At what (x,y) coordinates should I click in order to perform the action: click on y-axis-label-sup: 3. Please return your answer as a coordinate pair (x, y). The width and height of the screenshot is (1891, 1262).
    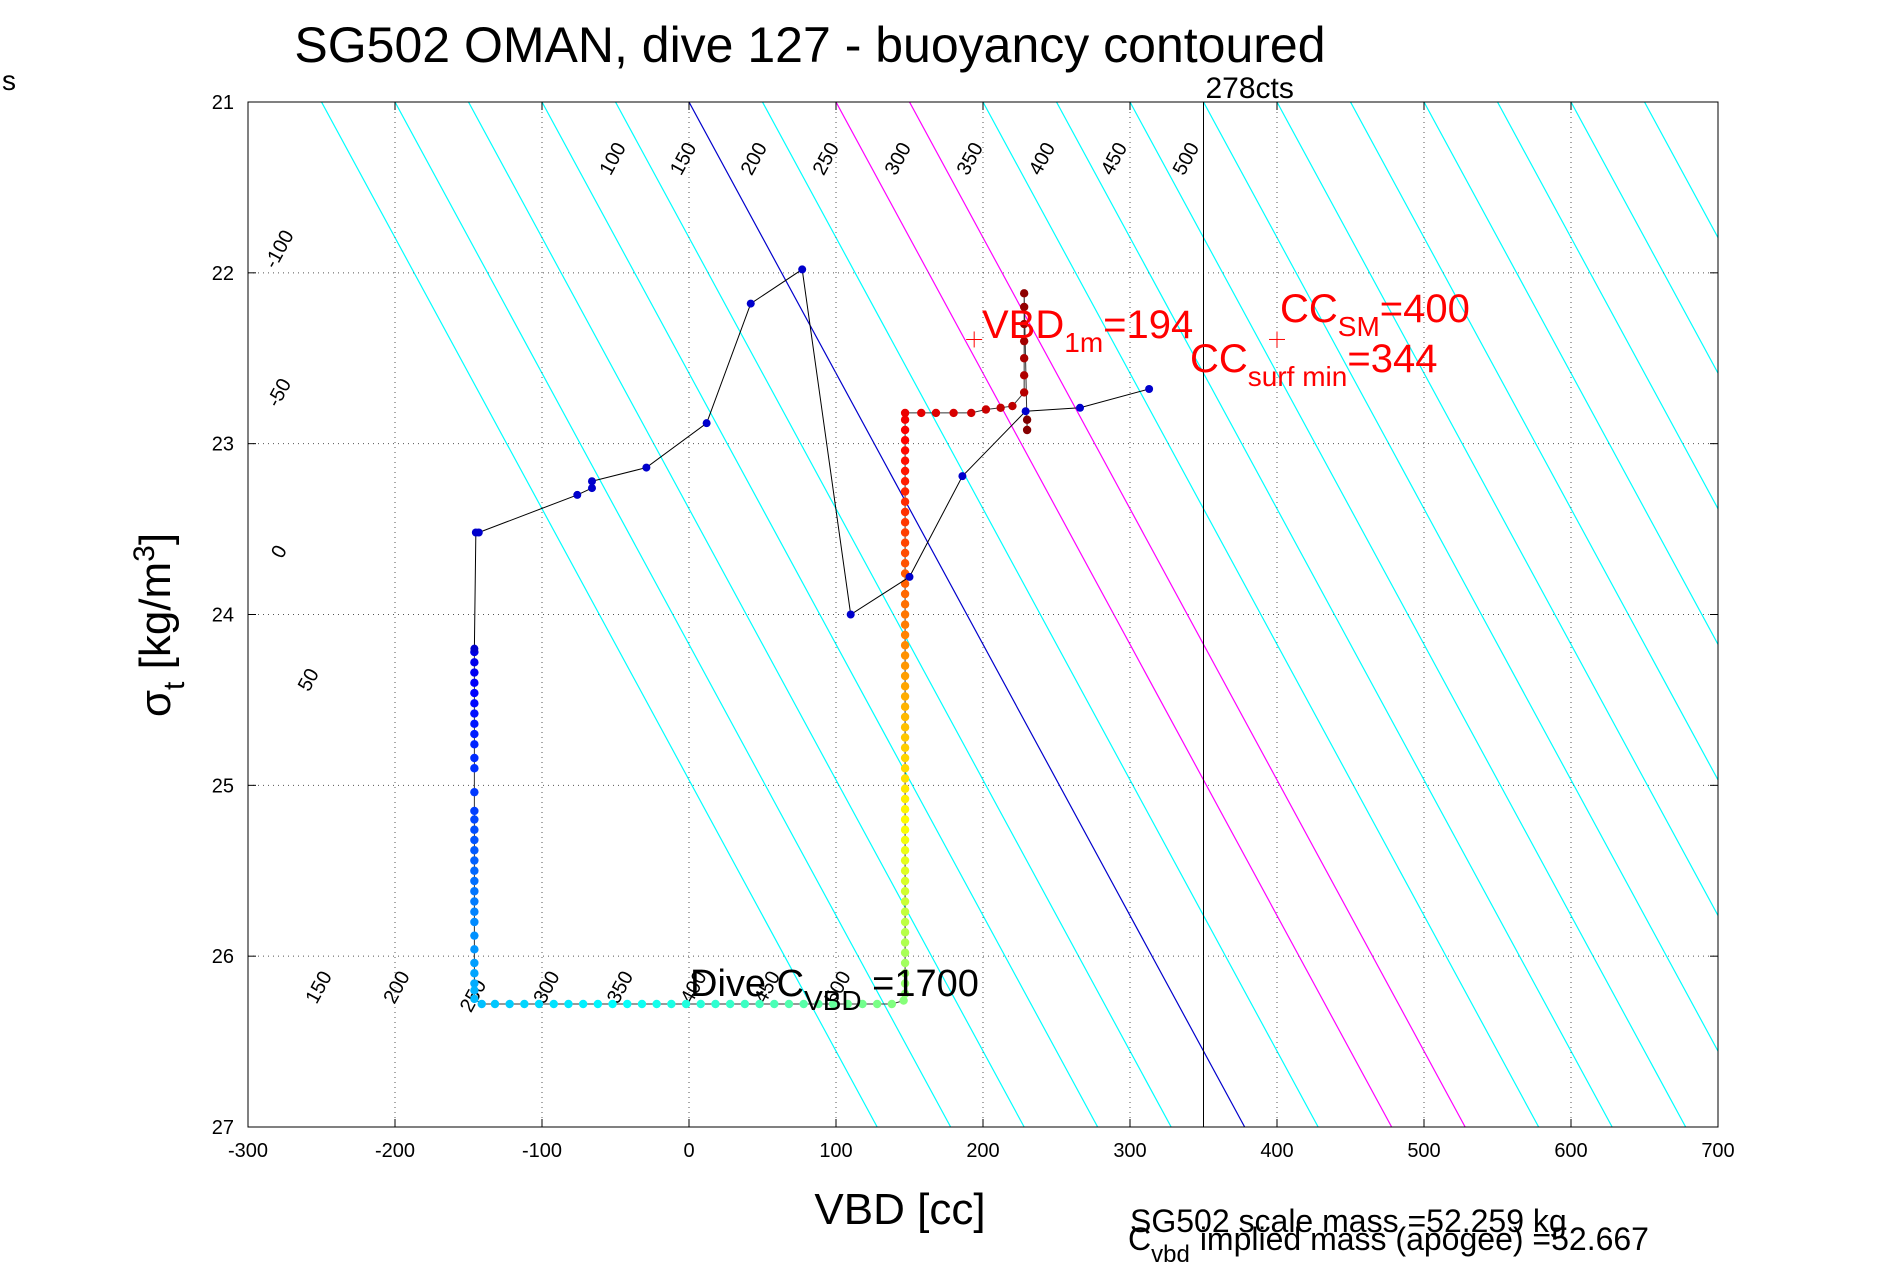
    Looking at the image, I should click on (144, 553).